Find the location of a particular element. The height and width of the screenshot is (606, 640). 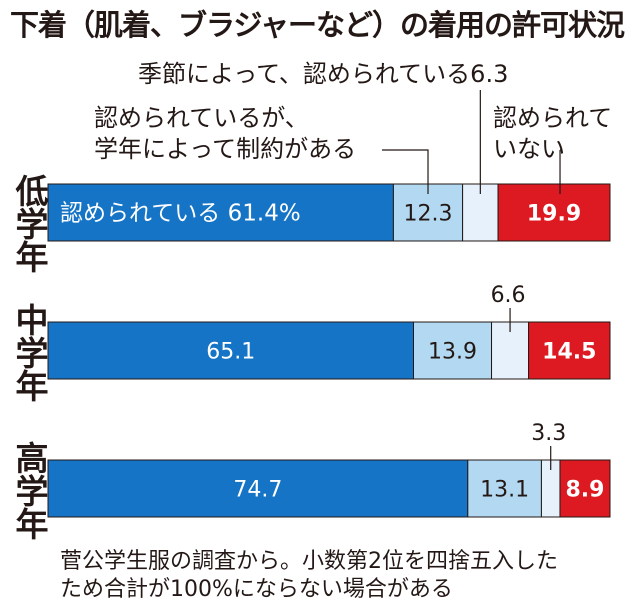

bar-label-middle-permitted: 65.1 is located at coordinates (230, 352).